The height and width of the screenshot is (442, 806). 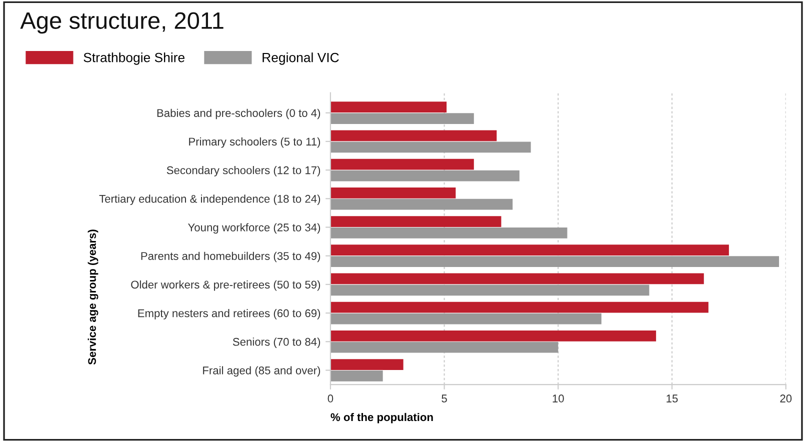 What do you see at coordinates (444, 398) in the screenshot?
I see `x-tick-label: 5` at bounding box center [444, 398].